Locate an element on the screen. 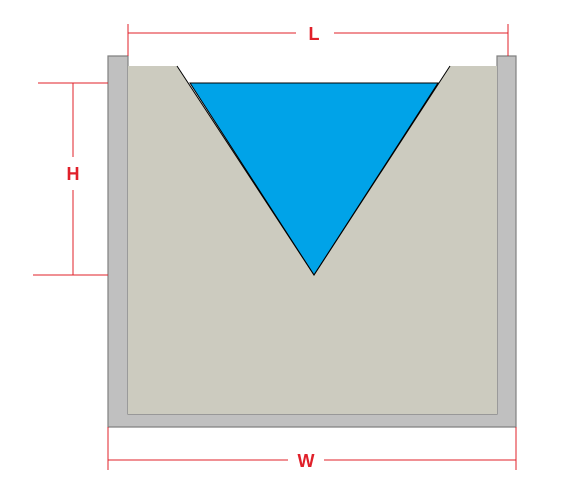 Image resolution: width=580 pixels, height=497 pixels. width-dimension is located at coordinates (312, 448).